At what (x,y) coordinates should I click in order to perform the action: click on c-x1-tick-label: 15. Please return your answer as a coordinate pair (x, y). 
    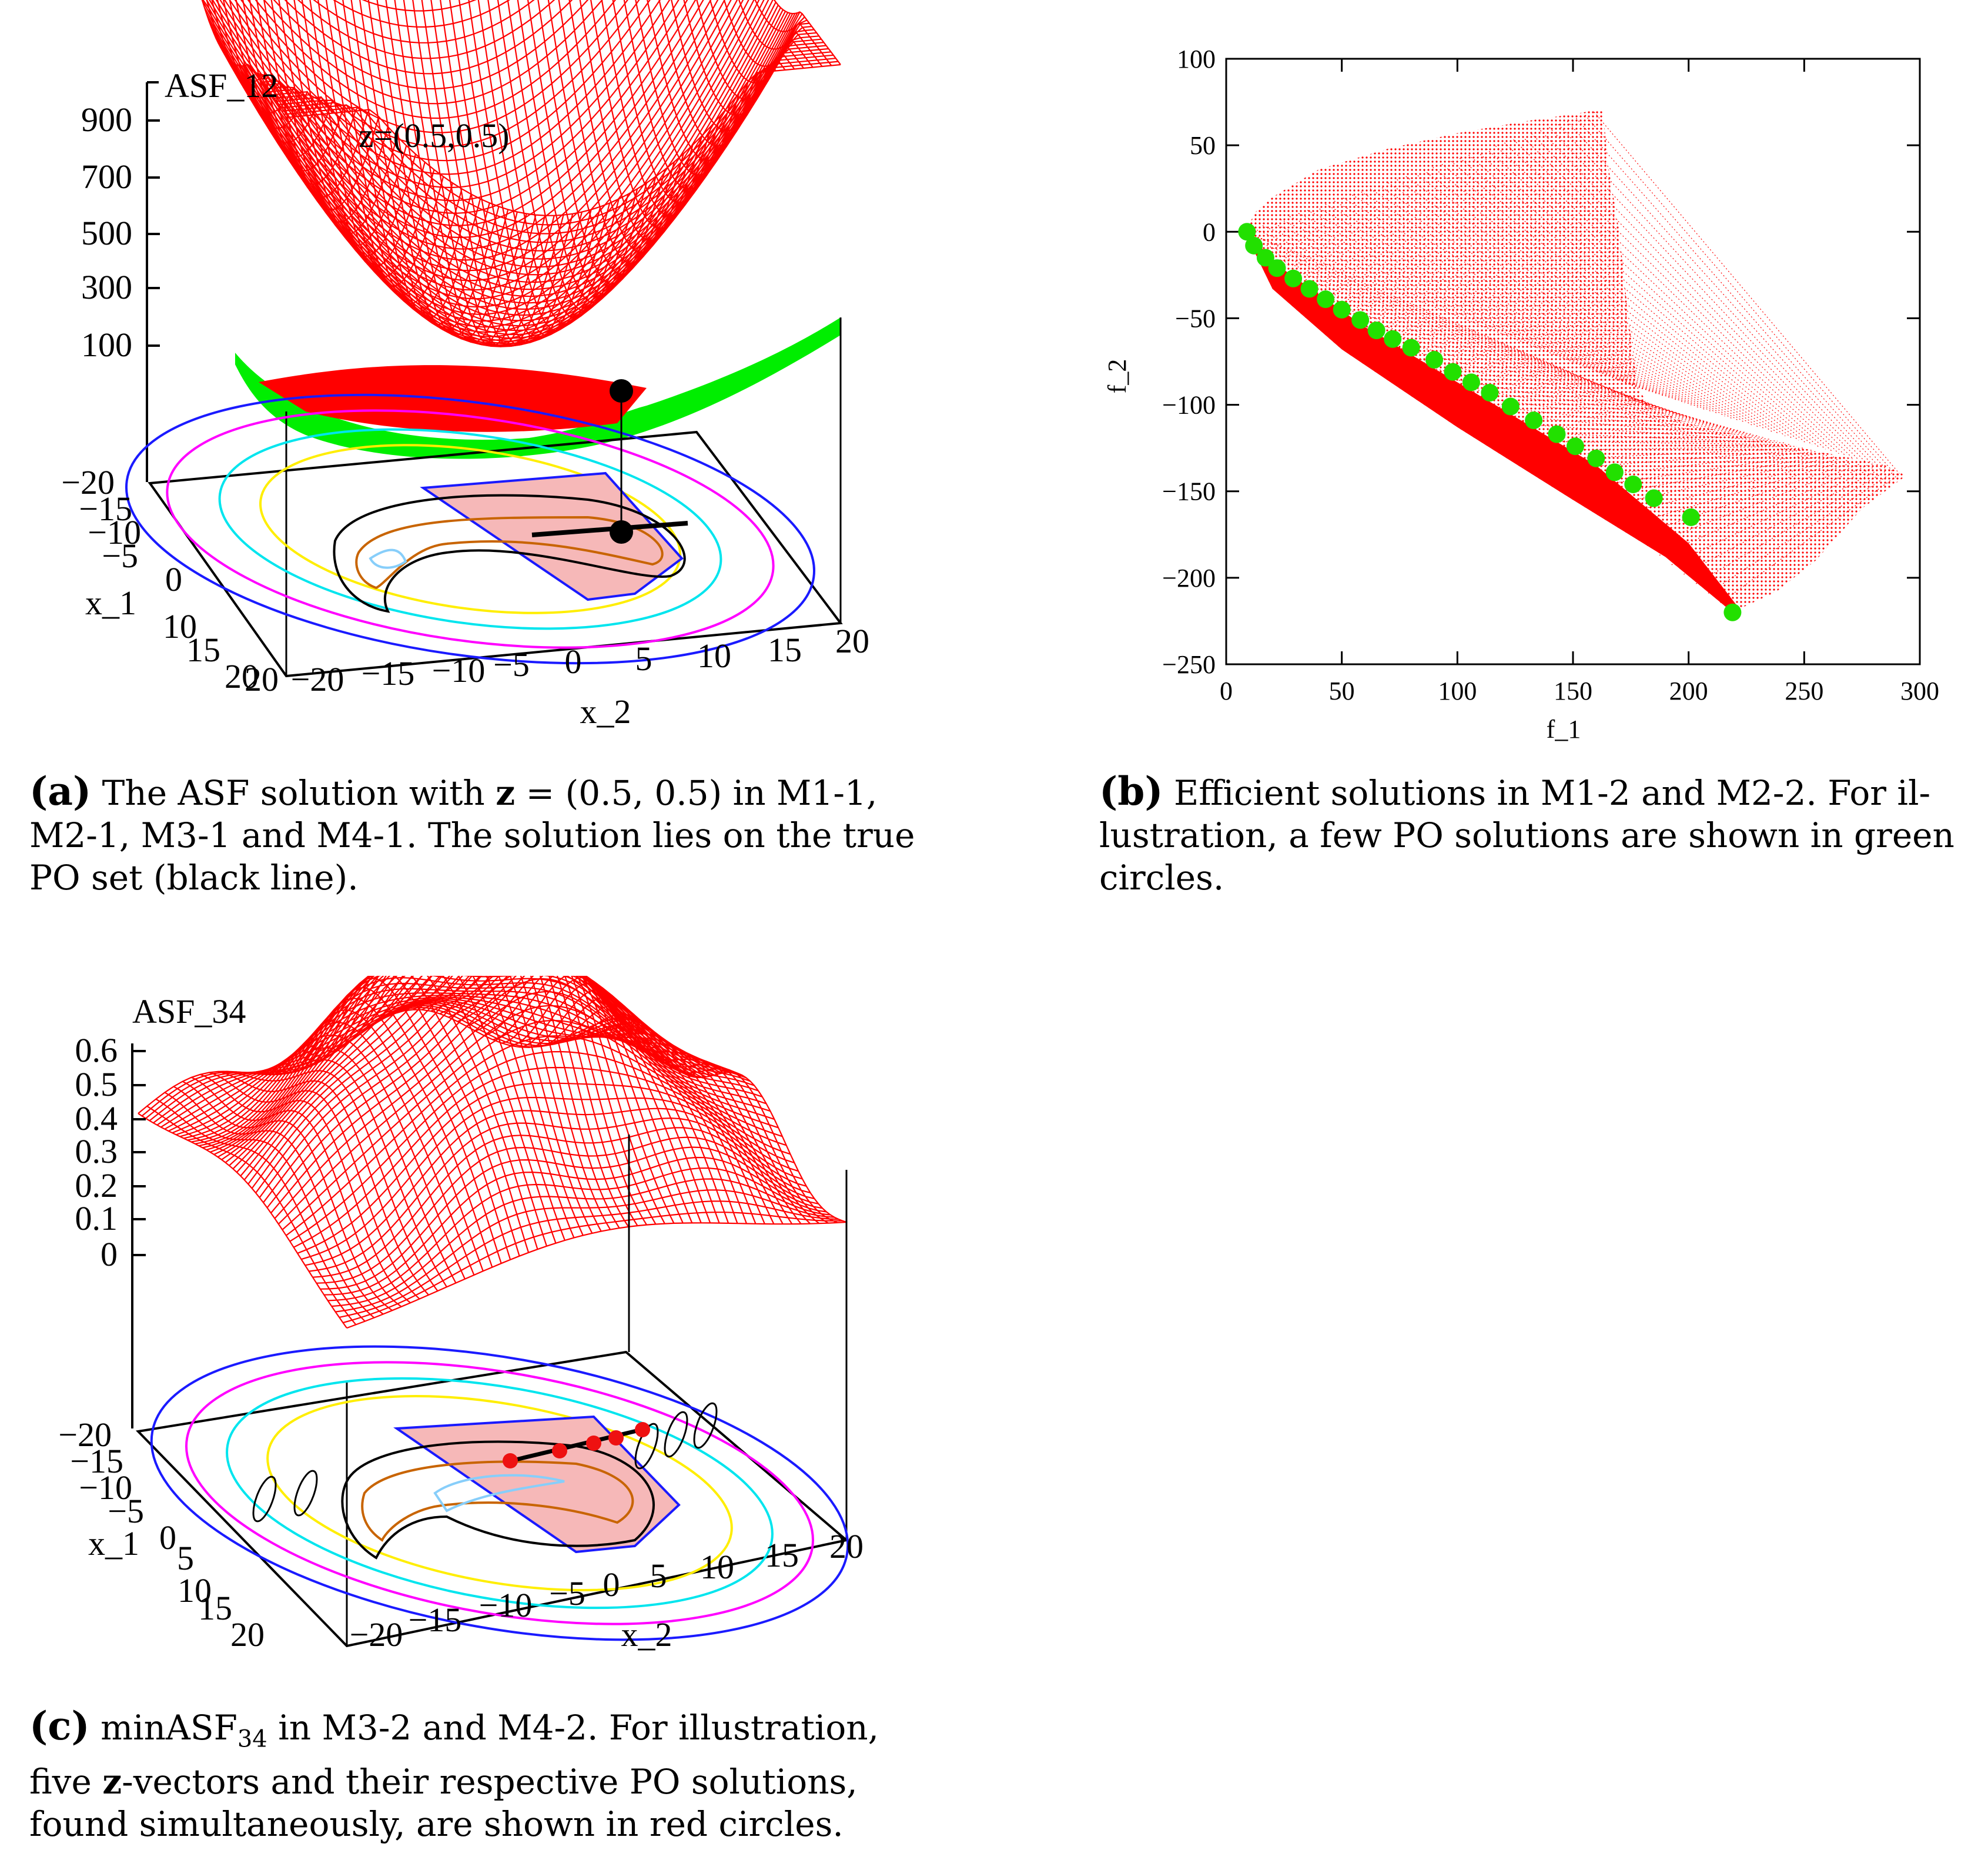
    Looking at the image, I should click on (215, 1608).